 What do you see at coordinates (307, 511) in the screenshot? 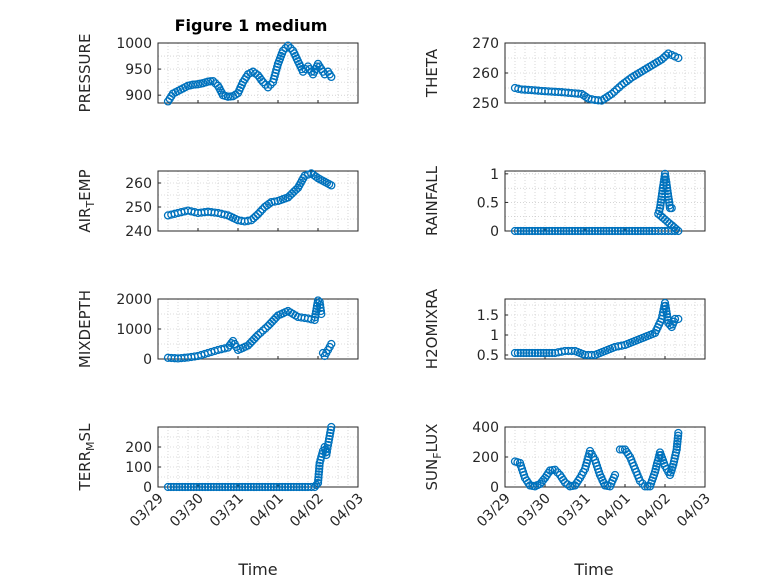
I see `x-tick-label: 04/02` at bounding box center [307, 511].